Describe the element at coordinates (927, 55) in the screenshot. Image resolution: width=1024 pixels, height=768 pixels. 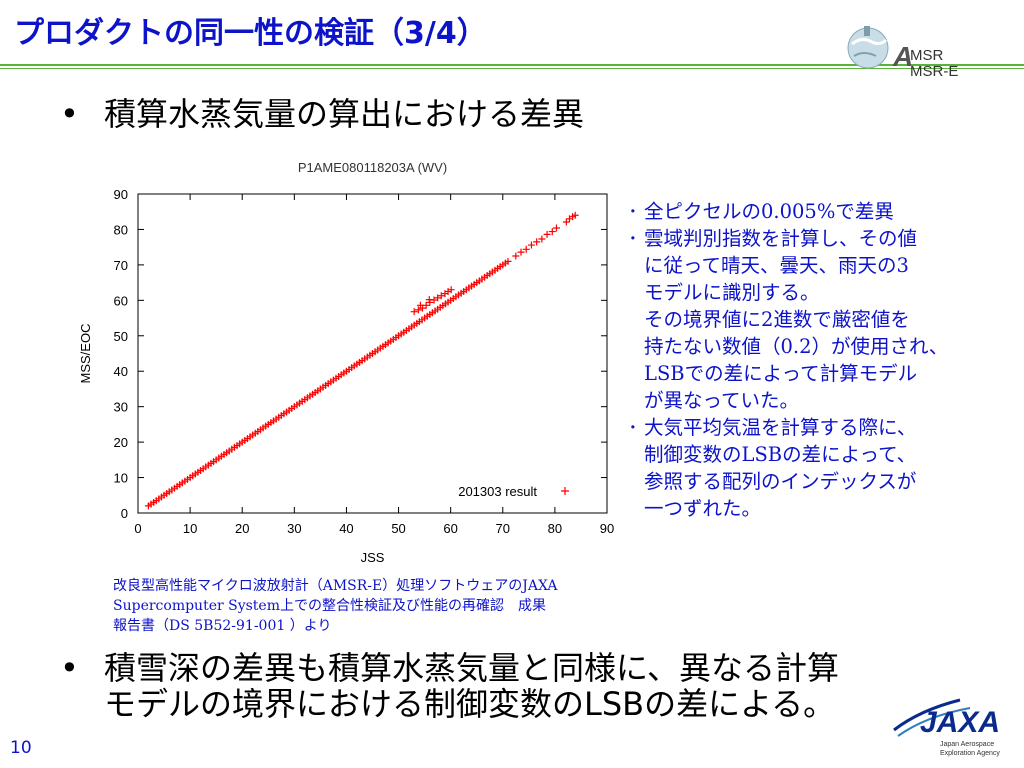
I see `logo-line1: MSR` at that location.